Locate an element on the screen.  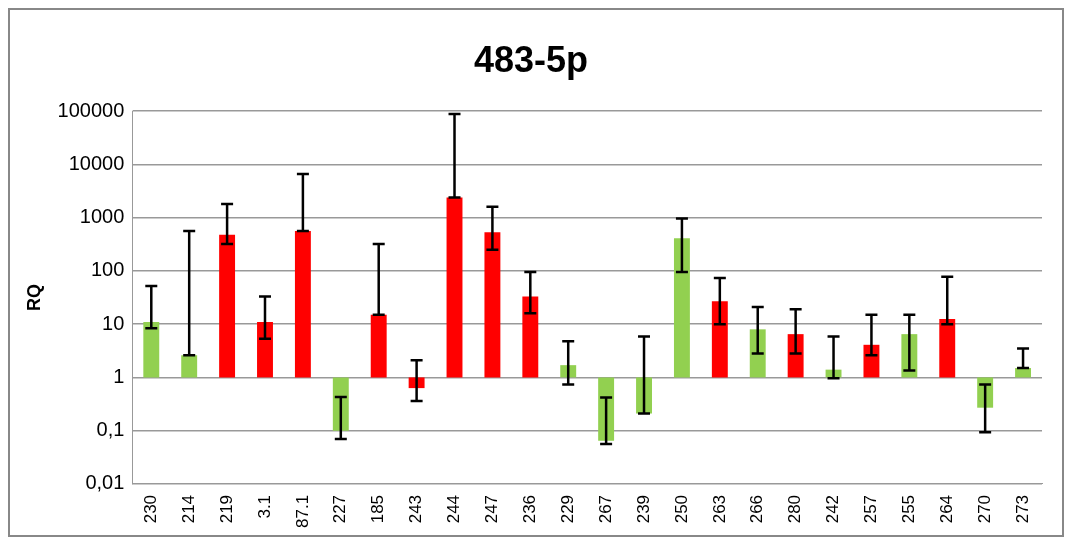
x-tick-label: 250 is located at coordinates (681, 509).